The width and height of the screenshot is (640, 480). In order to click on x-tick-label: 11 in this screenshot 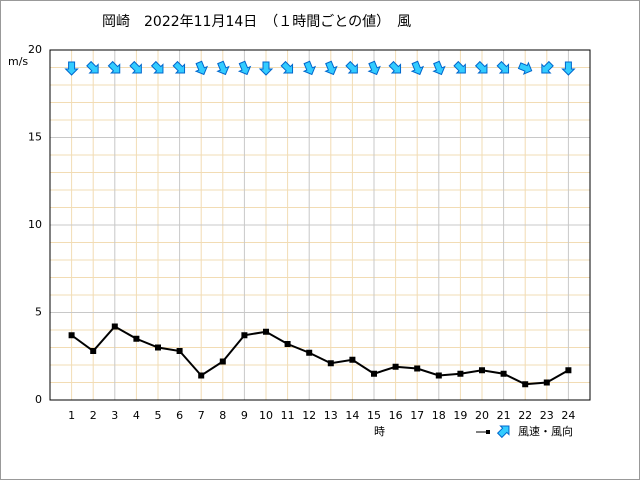, I will do `click(288, 415)`.